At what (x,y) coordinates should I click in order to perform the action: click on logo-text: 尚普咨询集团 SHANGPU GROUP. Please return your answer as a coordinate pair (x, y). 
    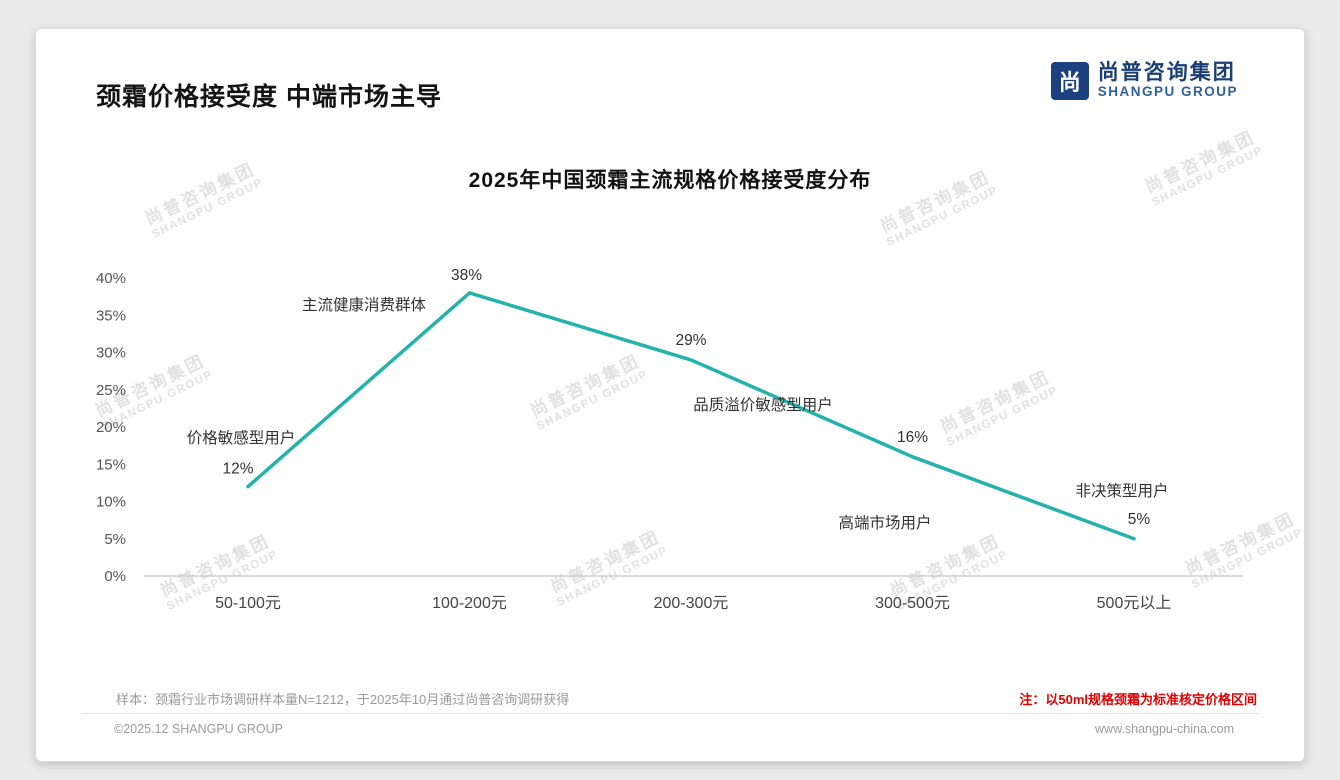
    Looking at the image, I should click on (1168, 80).